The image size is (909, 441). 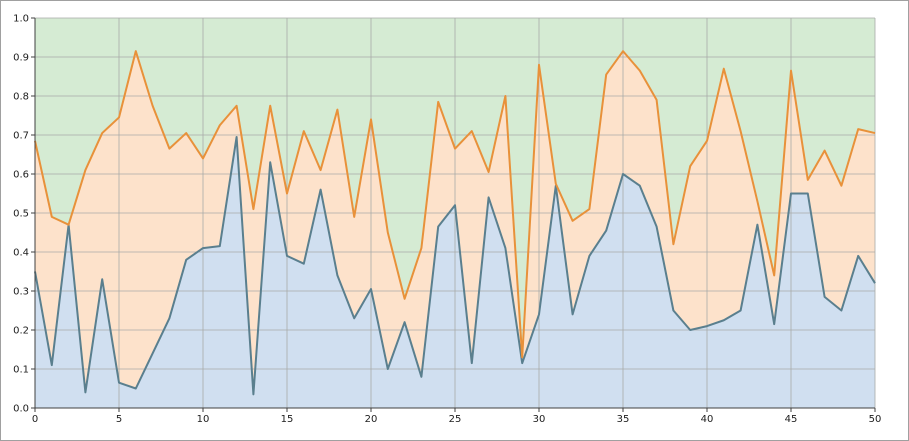 What do you see at coordinates (455, 419) in the screenshot?
I see `x-tick-label-5: 25` at bounding box center [455, 419].